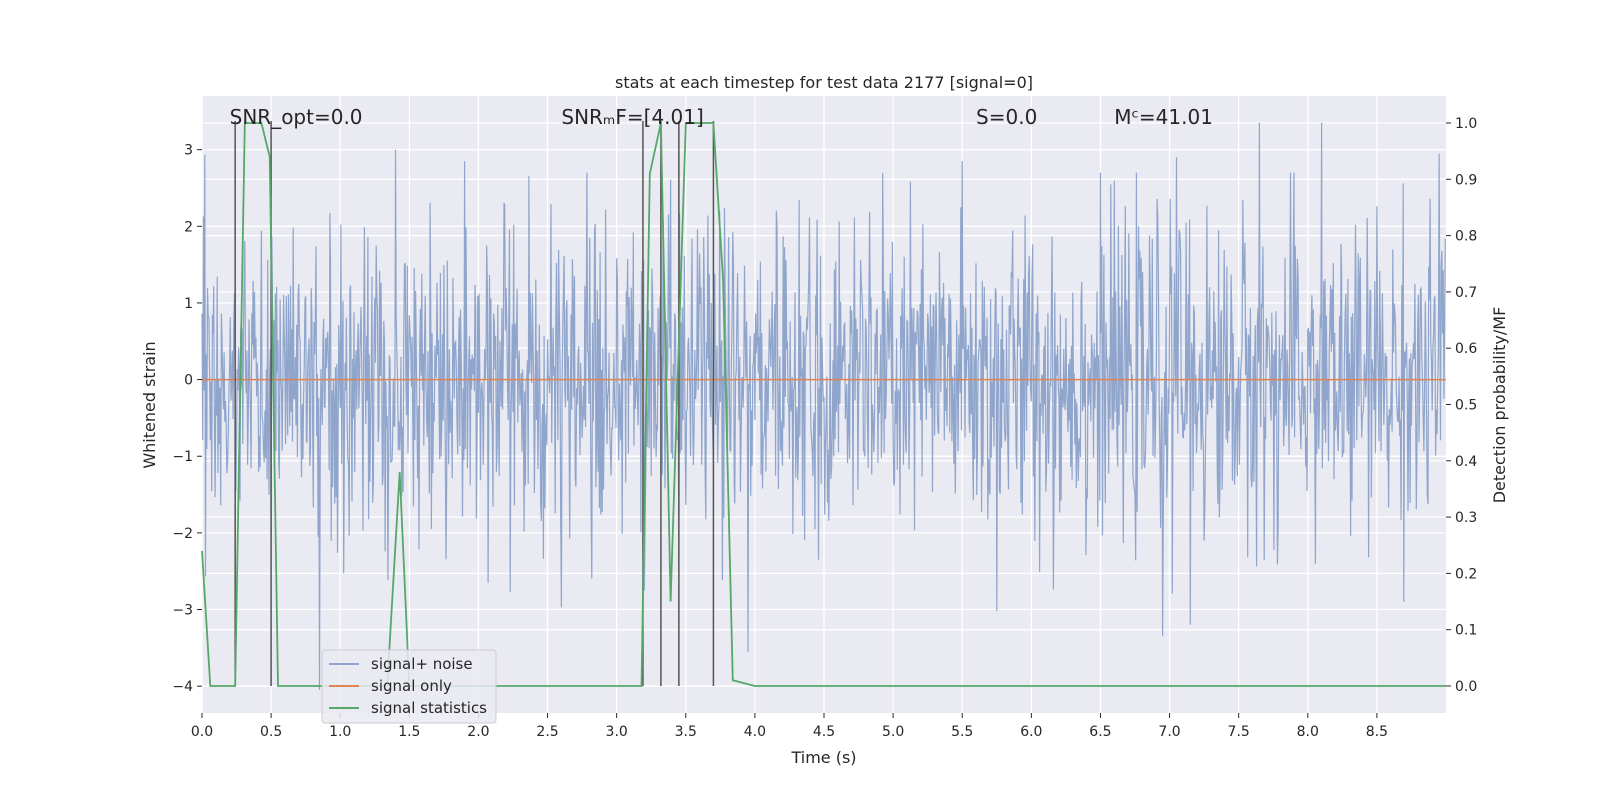 The height and width of the screenshot is (804, 1600). Describe the element at coordinates (478, 732) in the screenshot. I see `x-tick-label: 2.0` at that location.